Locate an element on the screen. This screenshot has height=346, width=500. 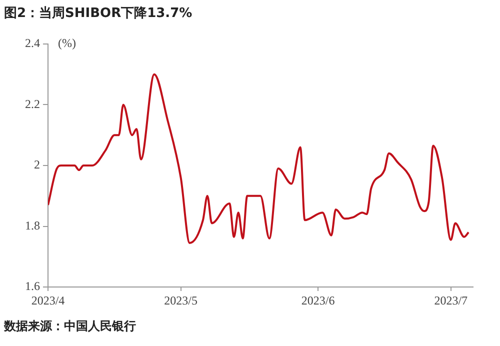
y-tick-label: 2.2 is located at coordinates (32, 103).